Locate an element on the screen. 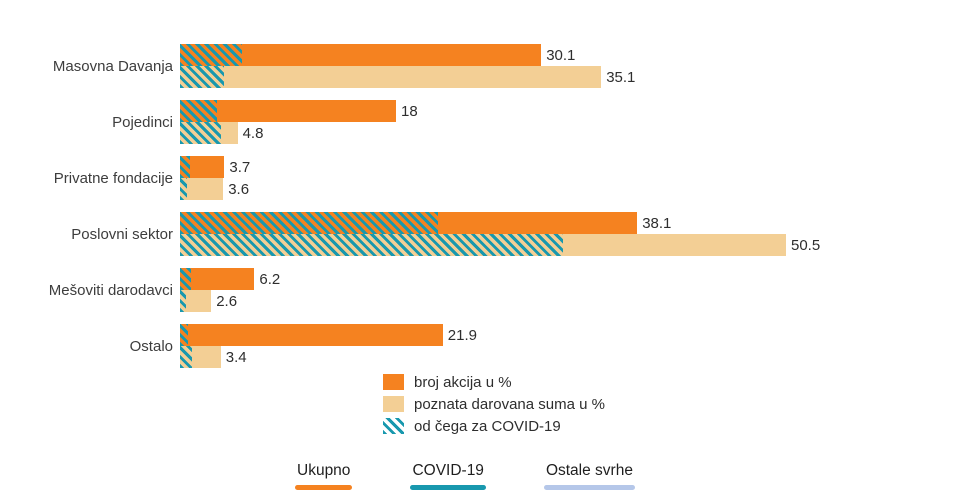  legend-item-covid: od čega za COVID-19 is located at coordinates (494, 426).